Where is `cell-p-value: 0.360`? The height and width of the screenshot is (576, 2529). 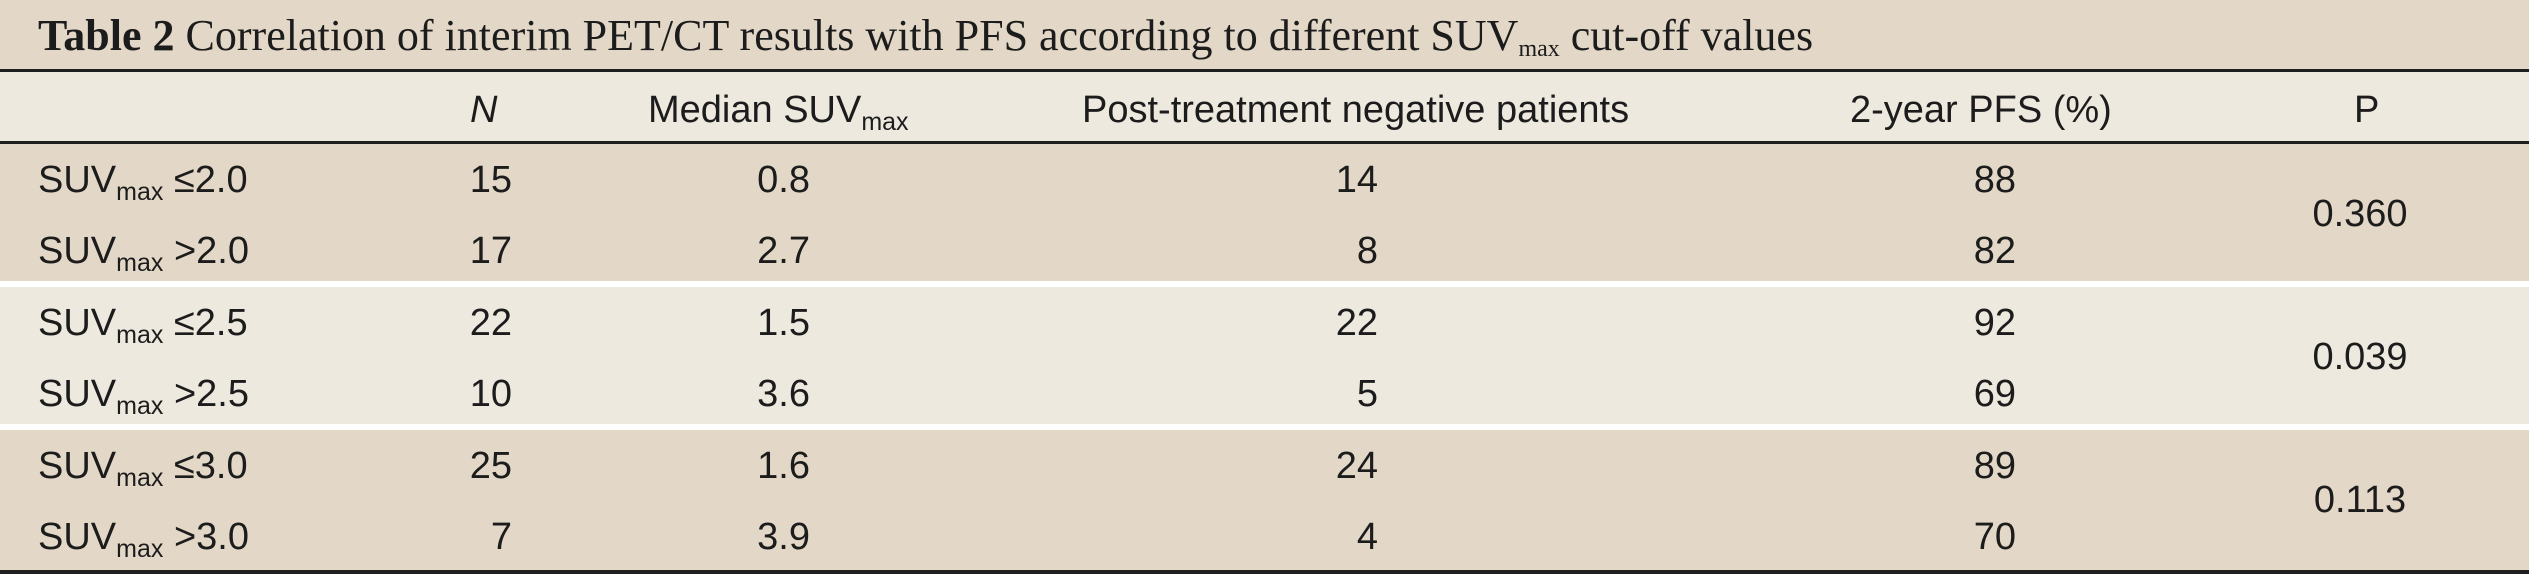
cell-p-value: 0.360 is located at coordinates (2360, 214).